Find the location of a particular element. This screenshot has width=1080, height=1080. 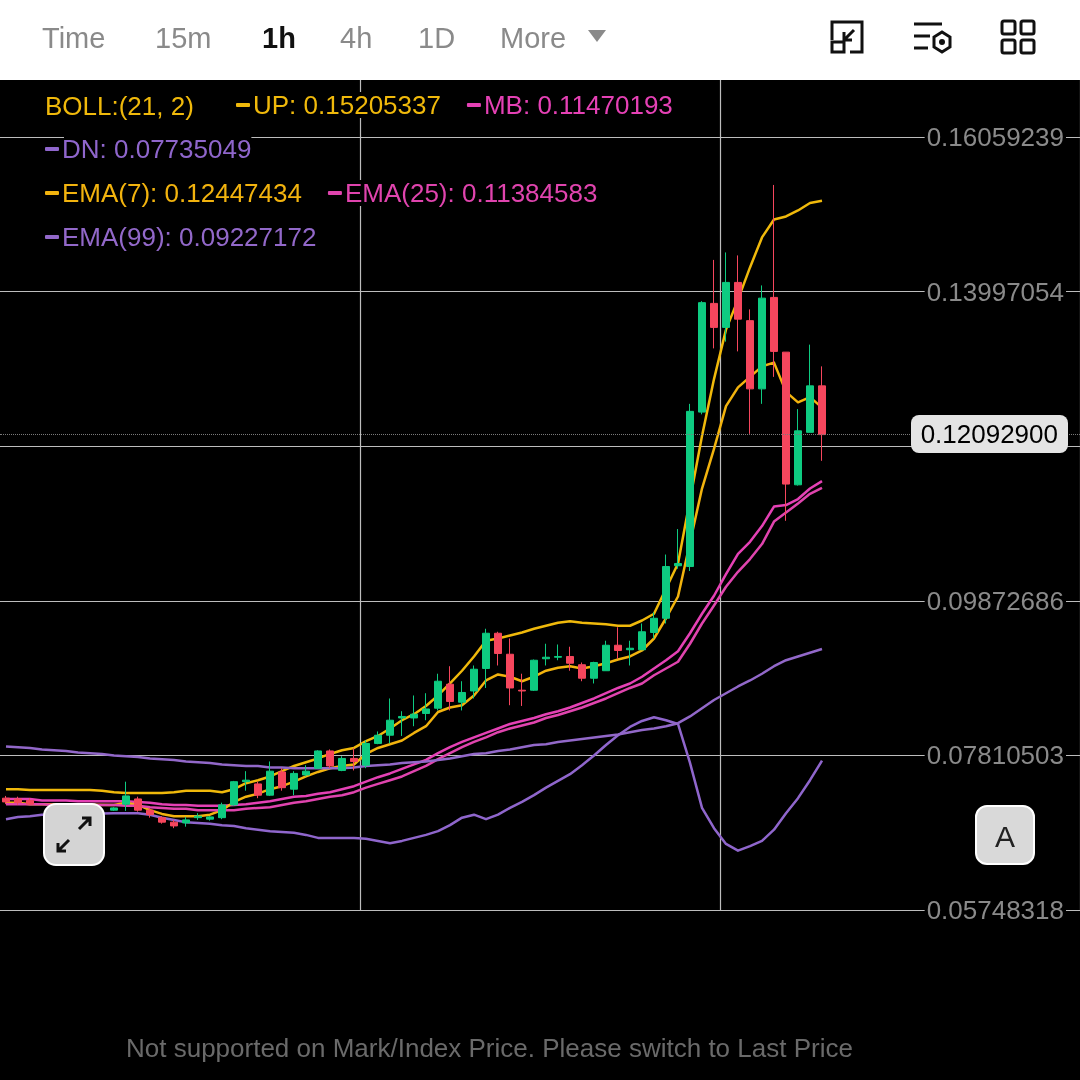

text: 15m is located at coordinates (183, 38).